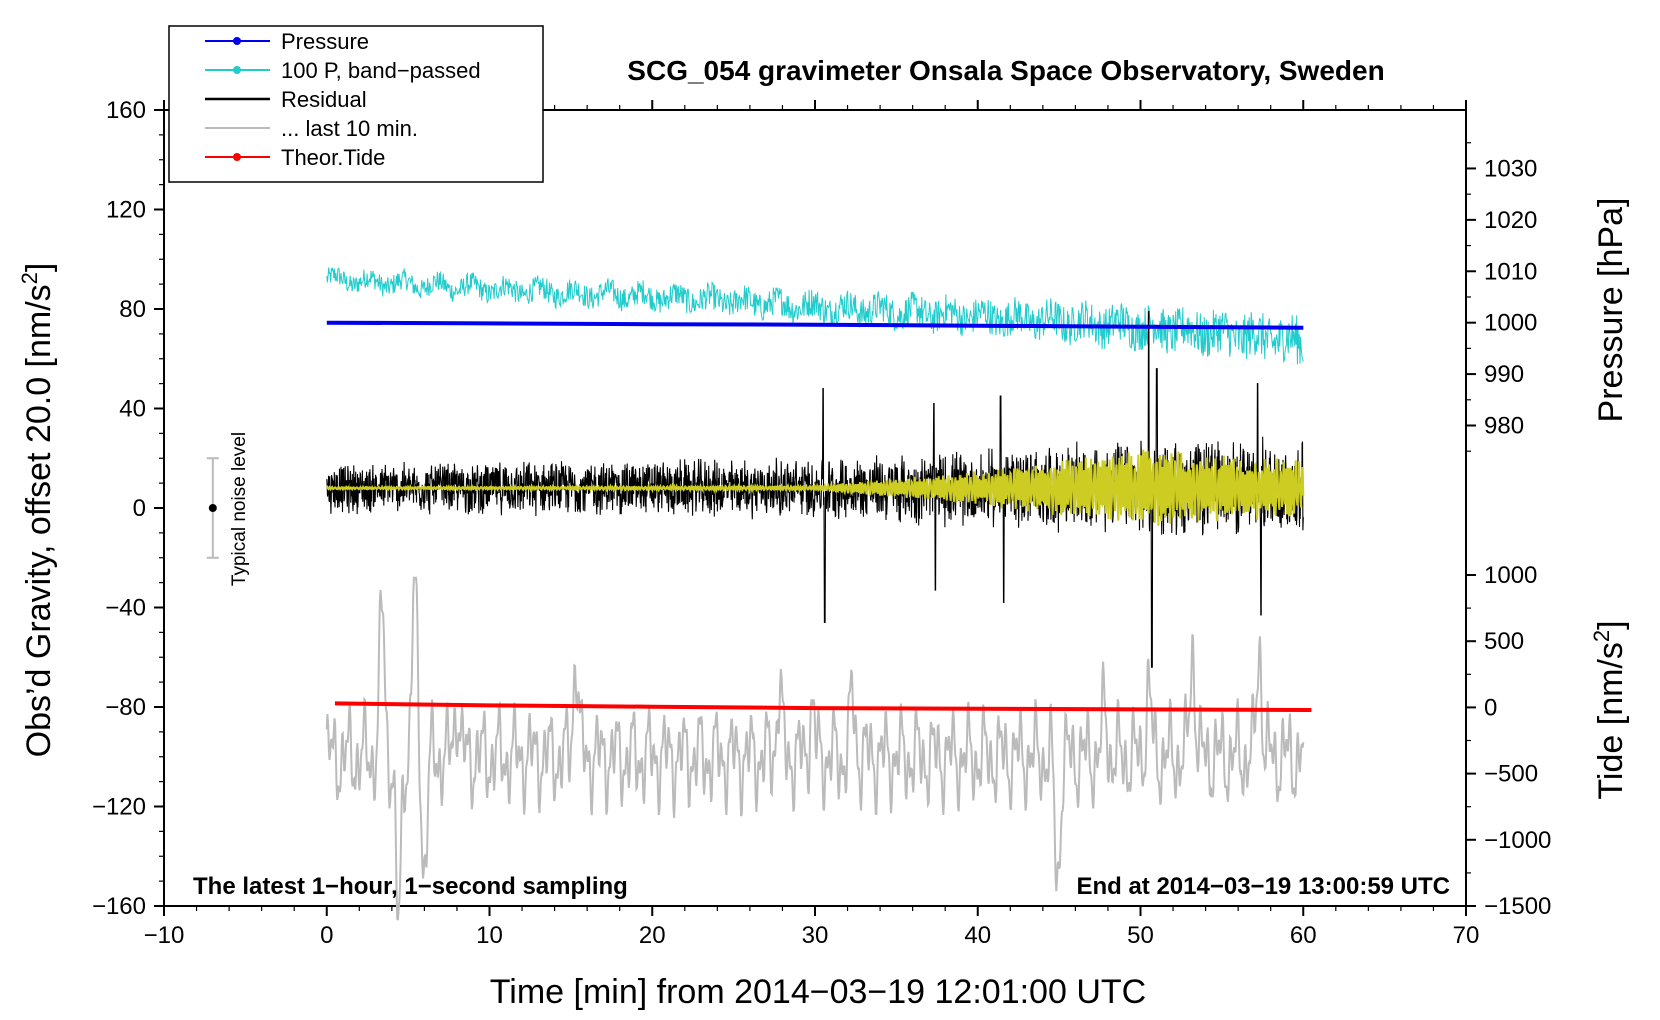 Image resolution: width=1660 pixels, height=1020 pixels. I want to click on tide-tick-label: 1000, so click(1510, 575).